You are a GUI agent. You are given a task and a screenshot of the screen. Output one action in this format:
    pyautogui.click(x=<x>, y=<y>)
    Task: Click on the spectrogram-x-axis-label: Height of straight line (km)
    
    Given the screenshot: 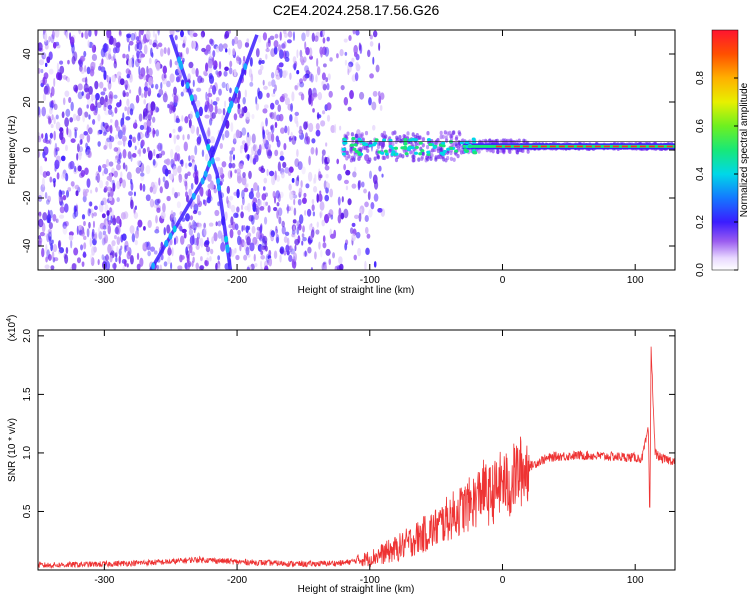 What is the action you would take?
    pyautogui.click(x=356, y=290)
    